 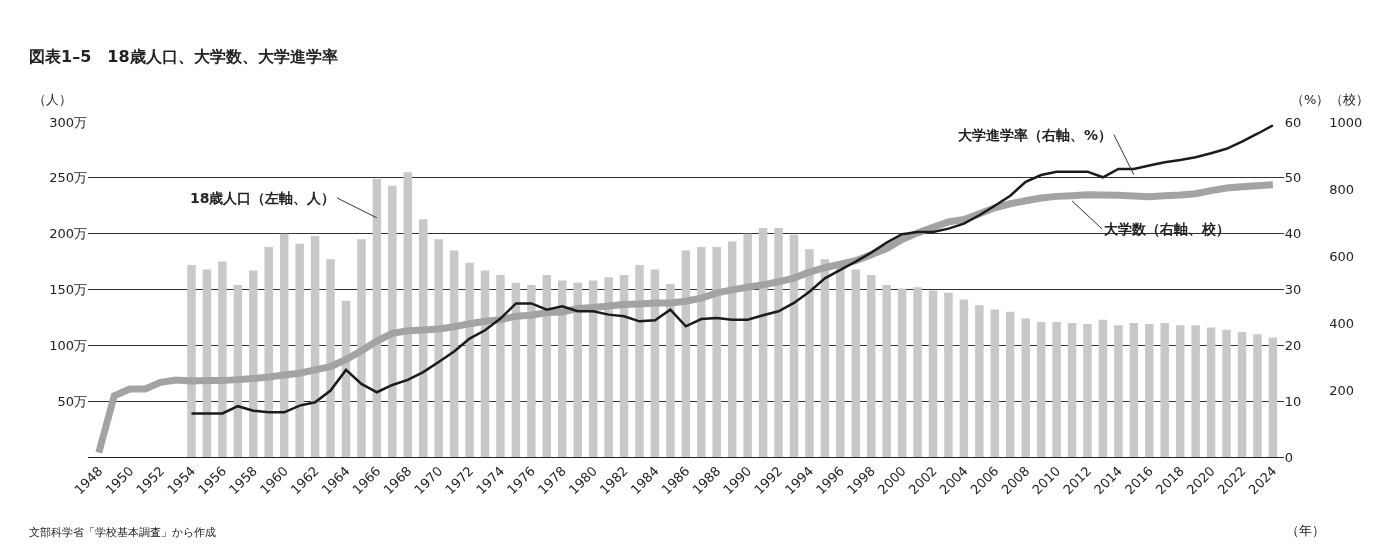 What do you see at coordinates (68, 234) in the screenshot?
I see `y-tick-label: 200万` at bounding box center [68, 234].